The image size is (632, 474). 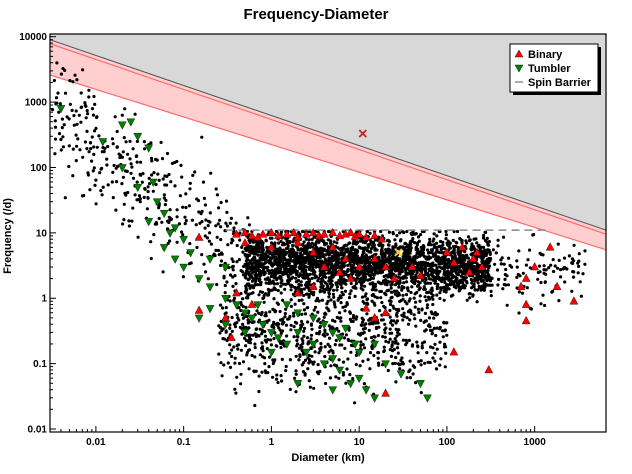 I want to click on x-axis-label: Diameter (km), so click(x=328, y=458).